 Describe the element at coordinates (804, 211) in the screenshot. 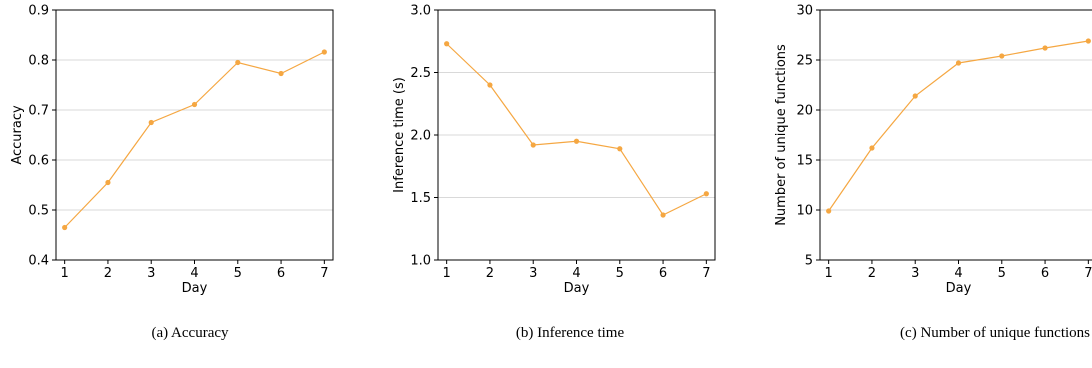

I see `y-tick-label: 10` at that location.